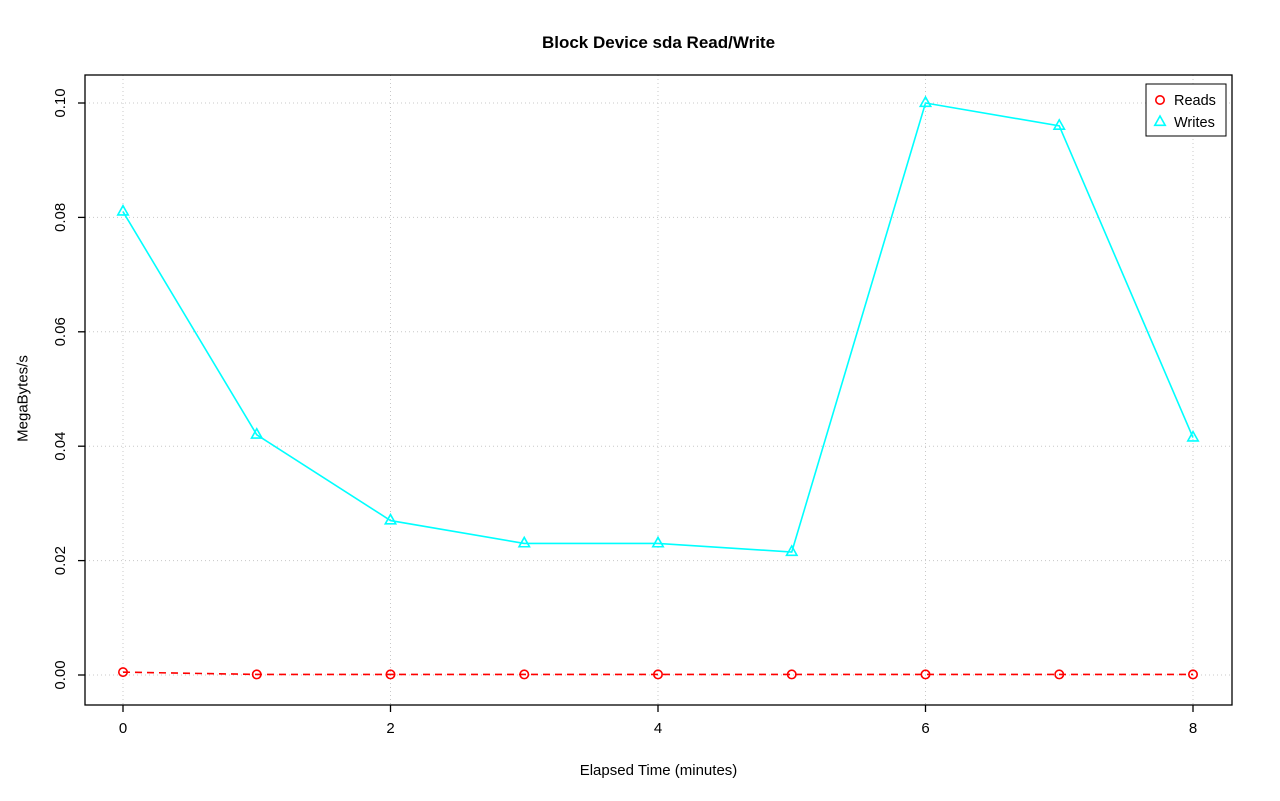 This screenshot has width=1280, height=801. What do you see at coordinates (60, 102) in the screenshot?
I see `y-tick-label: 0.10` at bounding box center [60, 102].